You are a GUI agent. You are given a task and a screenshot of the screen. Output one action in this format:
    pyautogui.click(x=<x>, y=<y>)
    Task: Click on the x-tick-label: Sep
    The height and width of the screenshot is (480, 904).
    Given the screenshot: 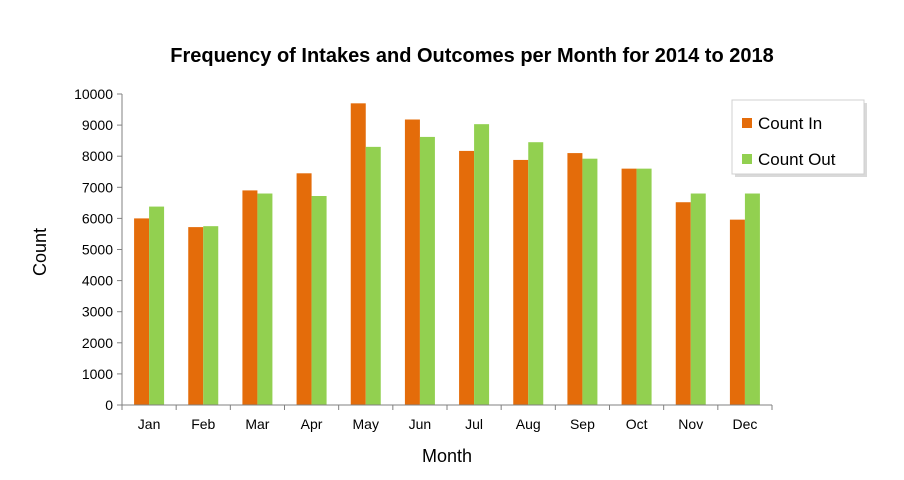 What is the action you would take?
    pyautogui.click(x=582, y=424)
    